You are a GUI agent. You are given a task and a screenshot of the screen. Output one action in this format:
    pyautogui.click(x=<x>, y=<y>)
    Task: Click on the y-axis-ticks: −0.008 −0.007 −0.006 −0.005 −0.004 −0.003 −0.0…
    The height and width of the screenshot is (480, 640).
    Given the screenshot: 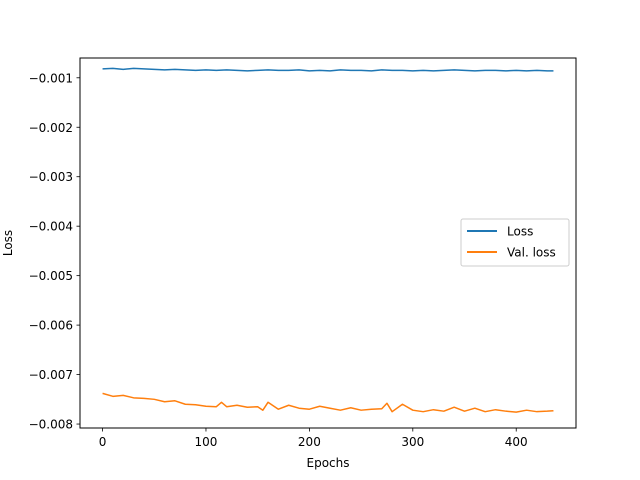 What is the action you would take?
    pyautogui.click(x=54, y=251)
    